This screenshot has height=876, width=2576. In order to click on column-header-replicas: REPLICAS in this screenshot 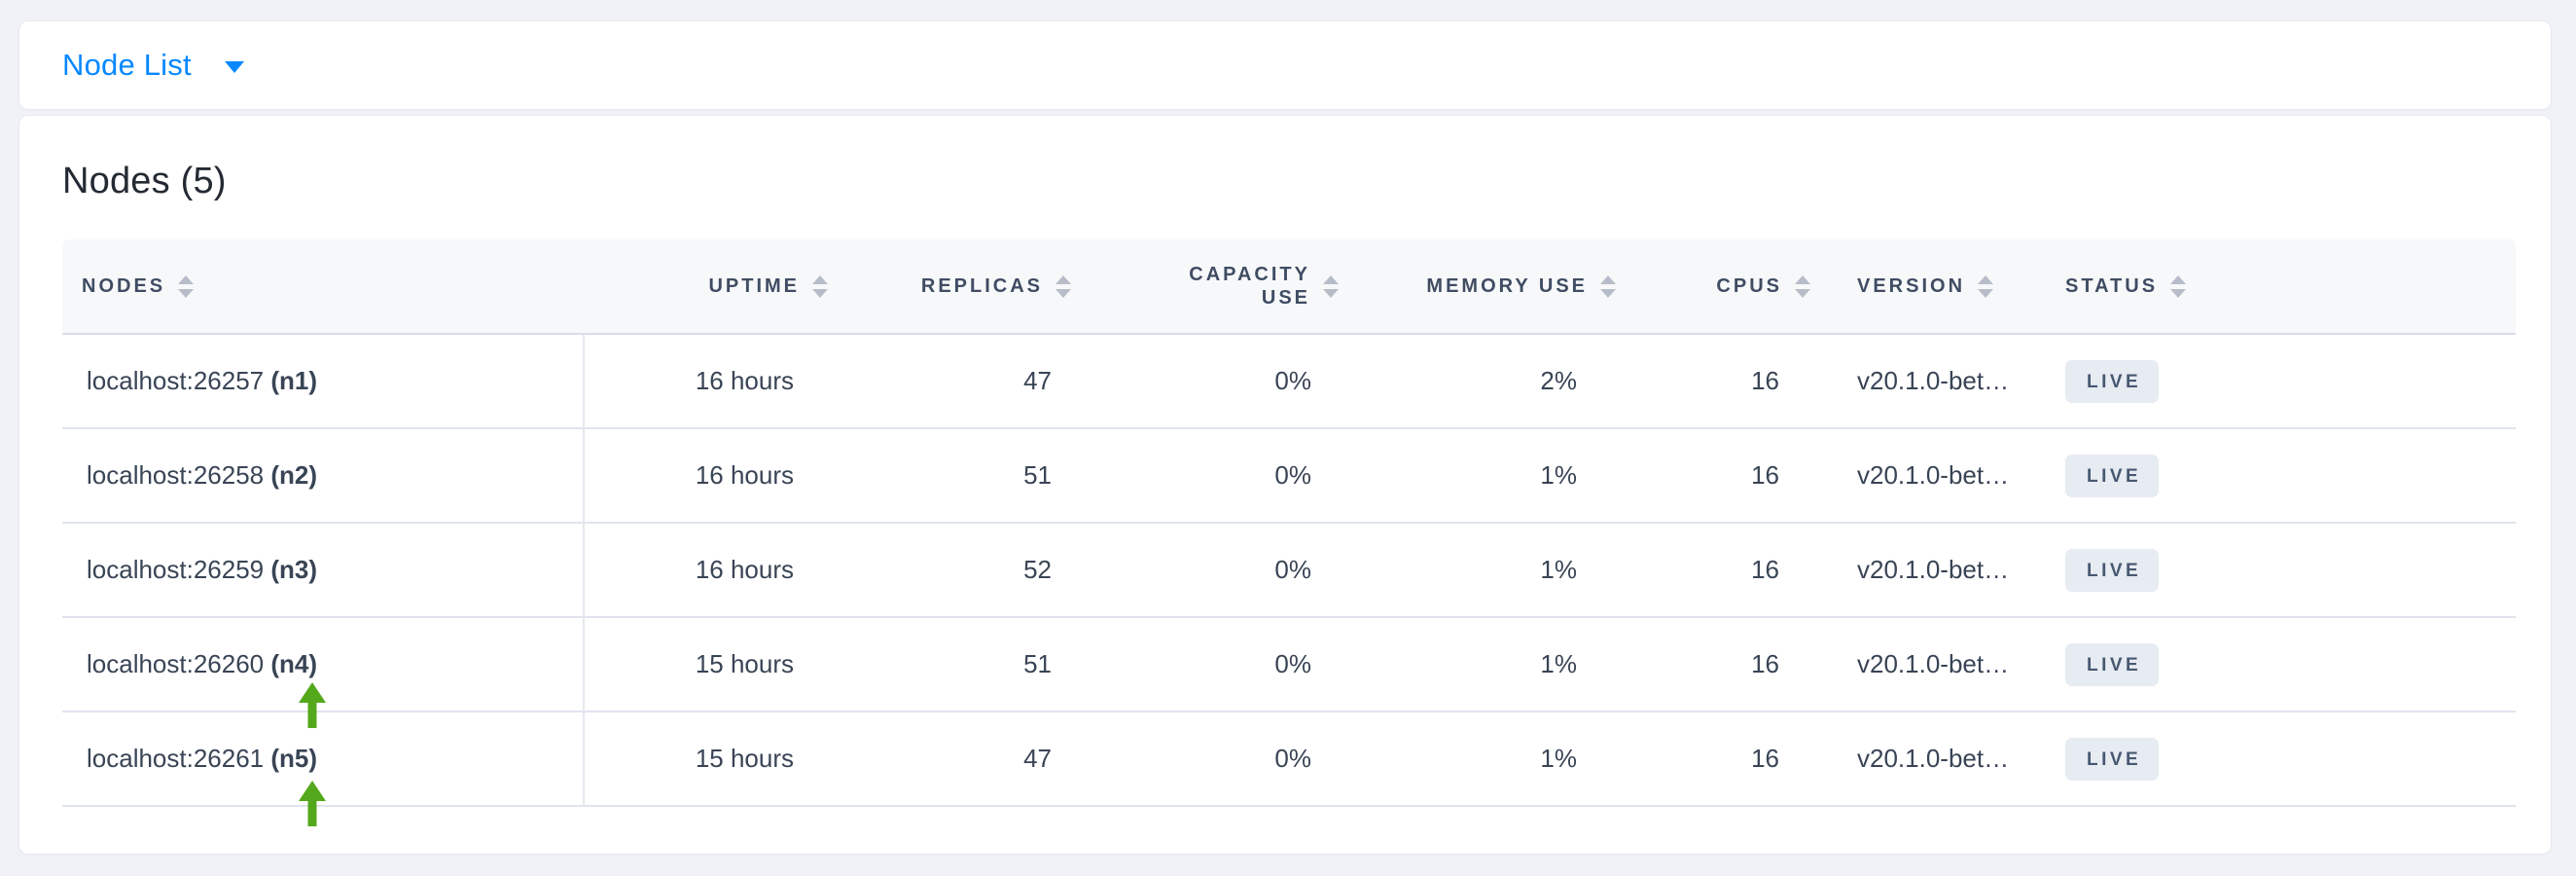, I will do `click(969, 287)`.